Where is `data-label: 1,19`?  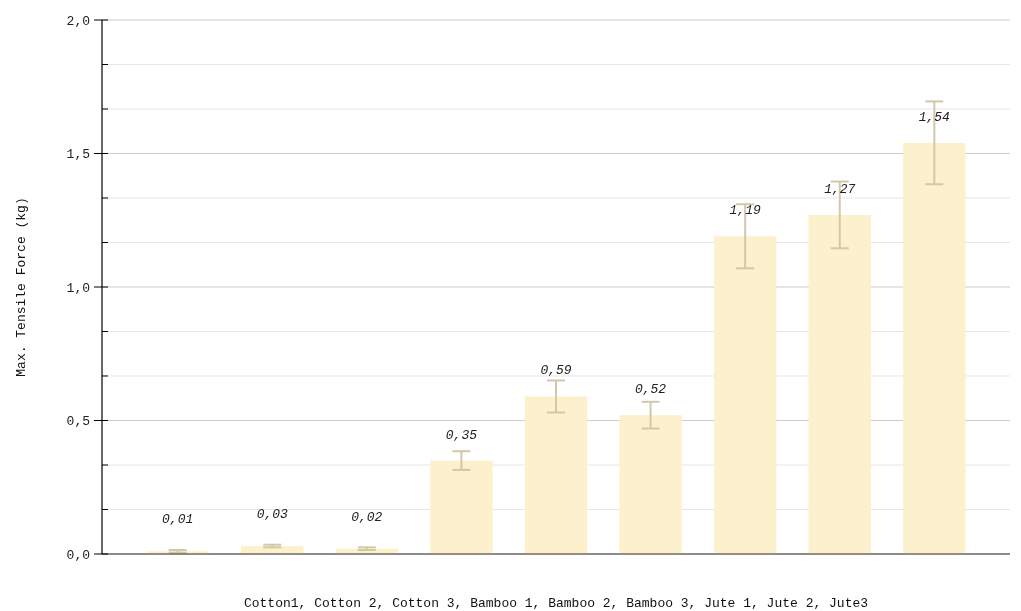
data-label: 1,19 is located at coordinates (745, 211).